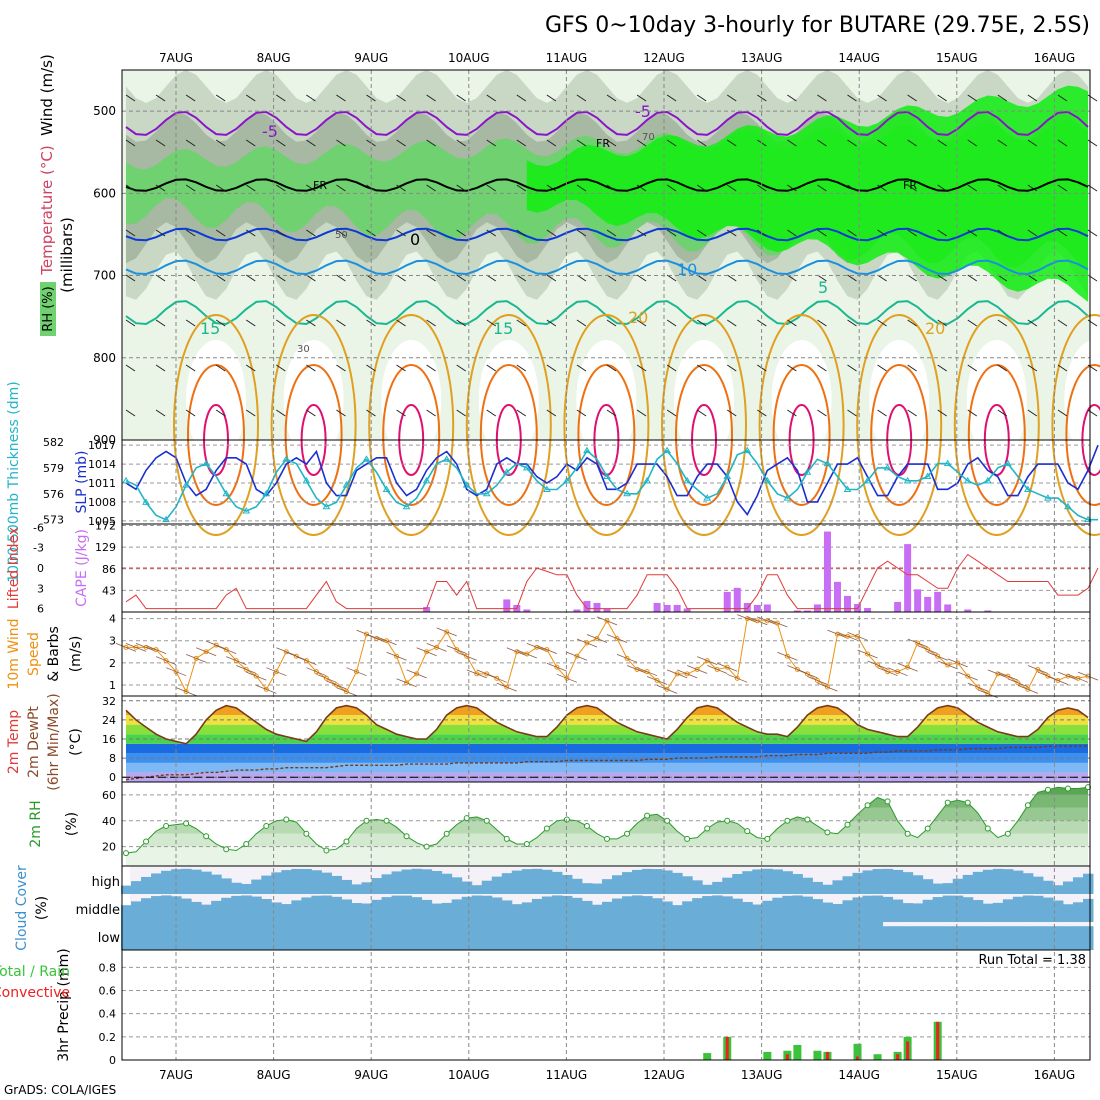  I want to click on rh-ytick: 20, so click(109, 847).